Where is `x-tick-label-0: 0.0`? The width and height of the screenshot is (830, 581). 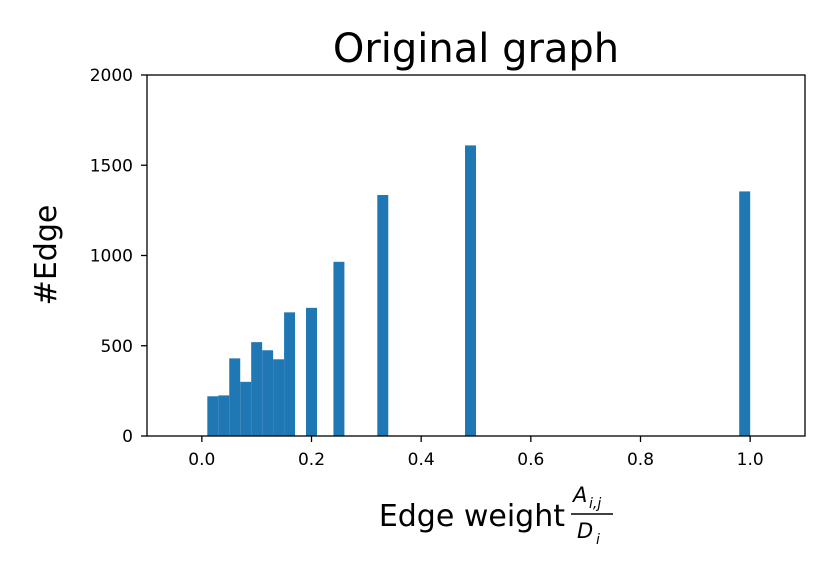 x-tick-label-0: 0.0 is located at coordinates (201, 460).